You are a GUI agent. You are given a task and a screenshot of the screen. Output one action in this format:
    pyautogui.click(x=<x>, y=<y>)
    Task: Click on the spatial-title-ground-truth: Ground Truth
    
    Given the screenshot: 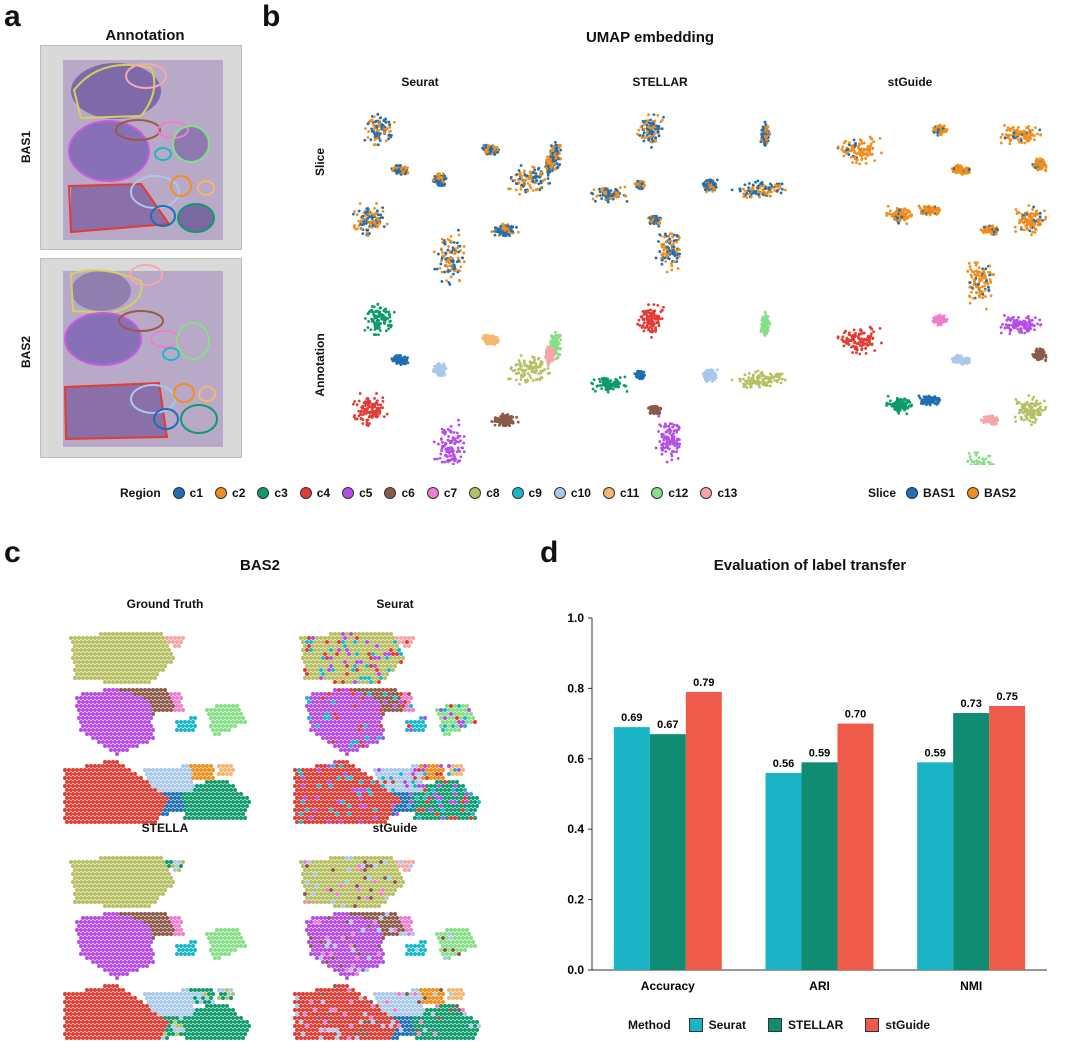 What is the action you would take?
    pyautogui.click(x=165, y=604)
    